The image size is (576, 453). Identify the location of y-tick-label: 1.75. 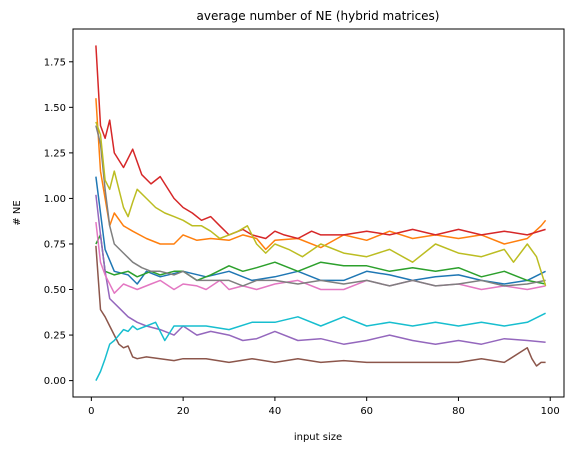
(55, 62).